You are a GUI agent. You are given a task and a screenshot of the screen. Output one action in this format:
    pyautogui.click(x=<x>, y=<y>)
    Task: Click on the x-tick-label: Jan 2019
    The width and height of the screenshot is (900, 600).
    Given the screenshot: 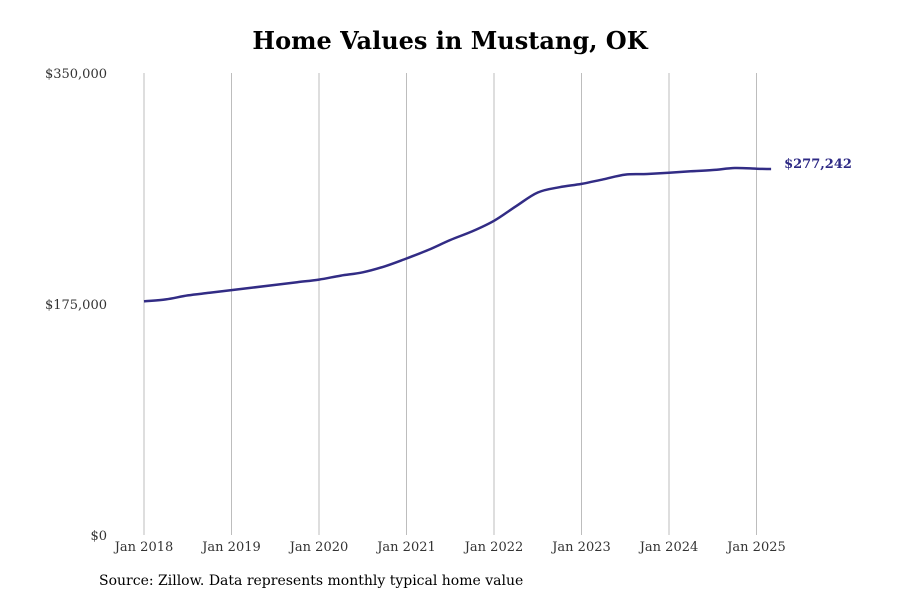 What is the action you would take?
    pyautogui.click(x=230, y=547)
    